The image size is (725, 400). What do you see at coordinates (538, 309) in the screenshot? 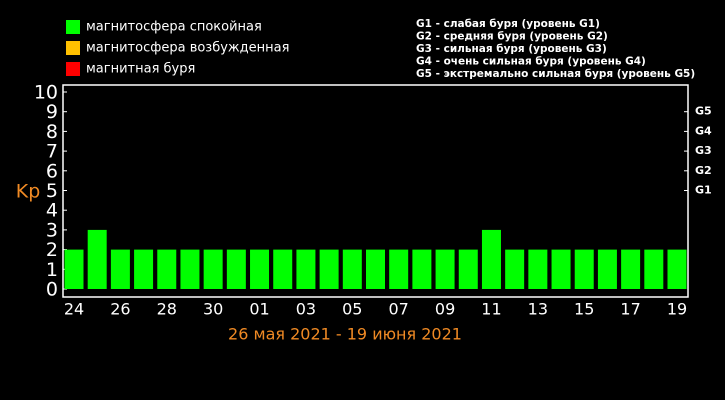
I see `x-tick-label: 13` at bounding box center [538, 309].